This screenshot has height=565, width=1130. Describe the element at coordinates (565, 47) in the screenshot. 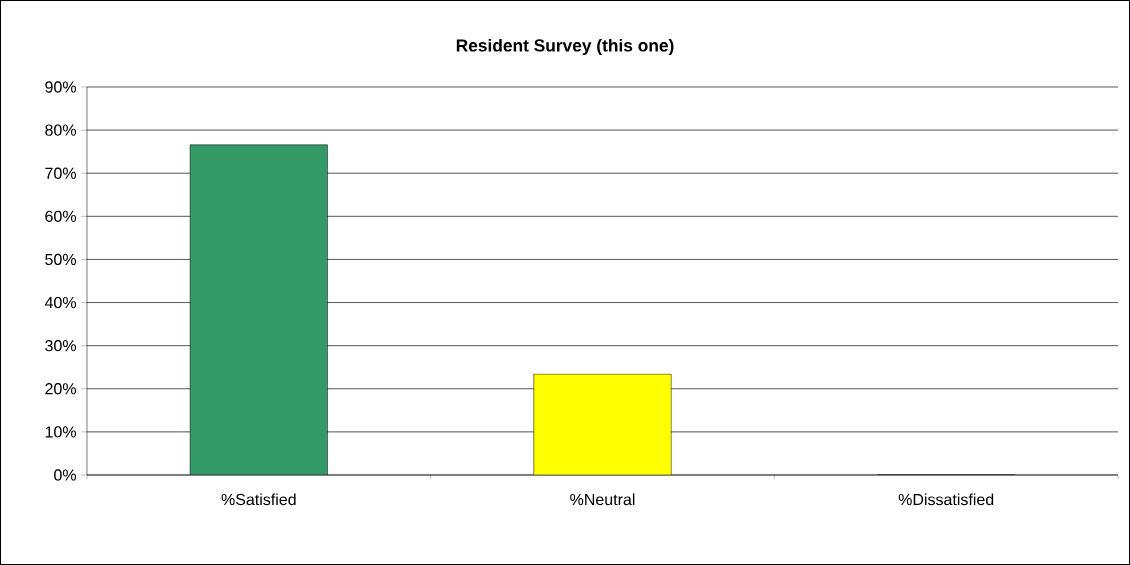

I see `chart-title: Resident Survey (this one)` at that location.